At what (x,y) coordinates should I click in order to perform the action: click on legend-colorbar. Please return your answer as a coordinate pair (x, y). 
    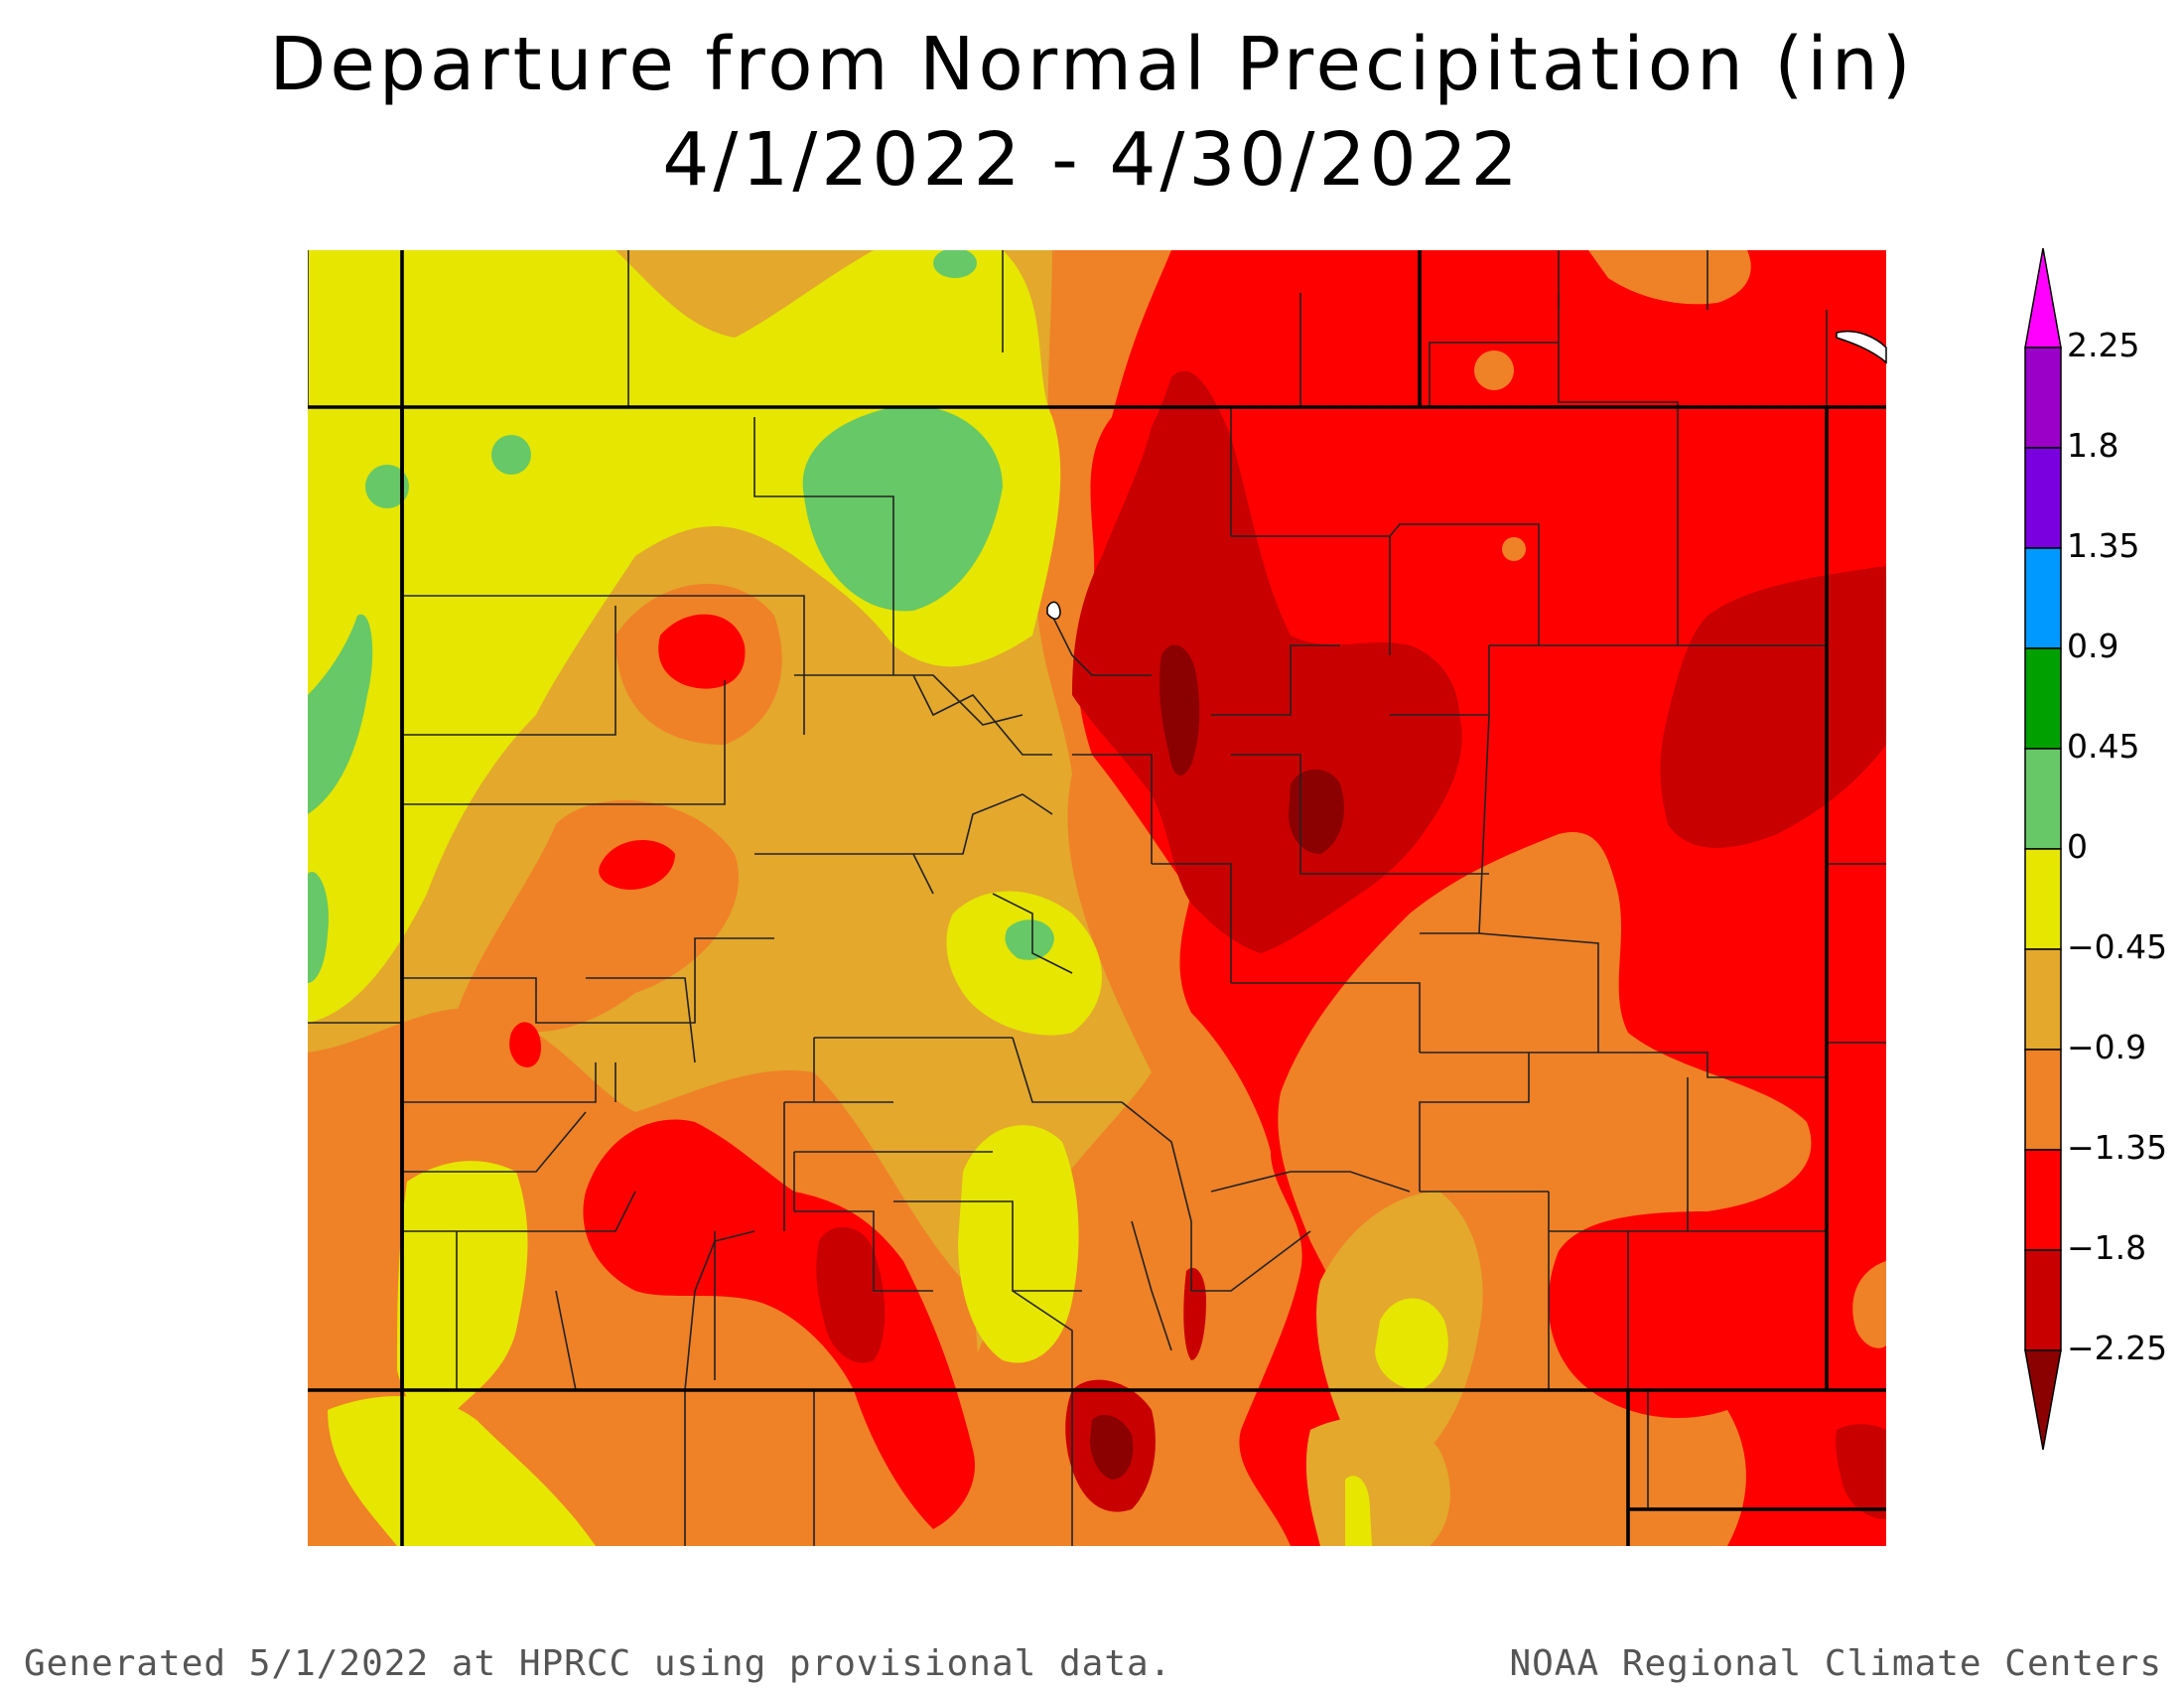
    Looking at the image, I should click on (2043, 849).